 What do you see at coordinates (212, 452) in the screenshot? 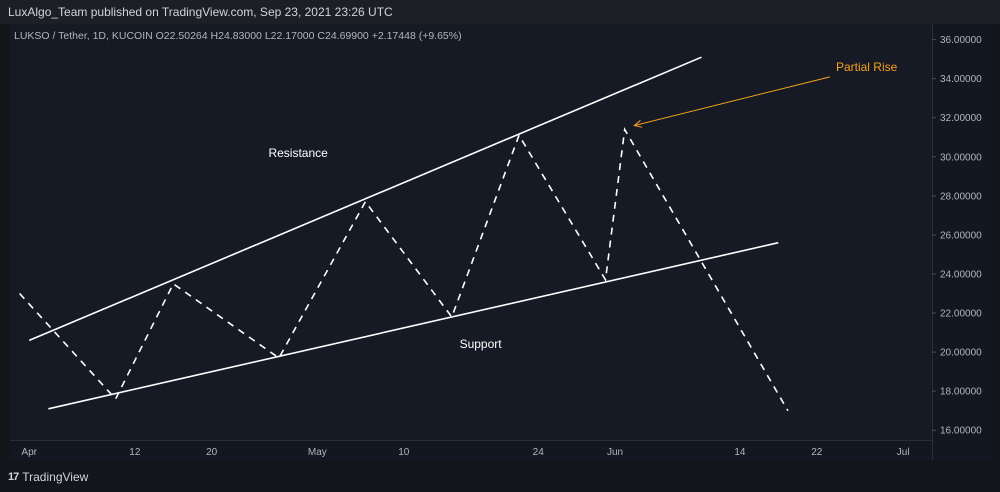
I see `time-tick-label: 20` at bounding box center [212, 452].